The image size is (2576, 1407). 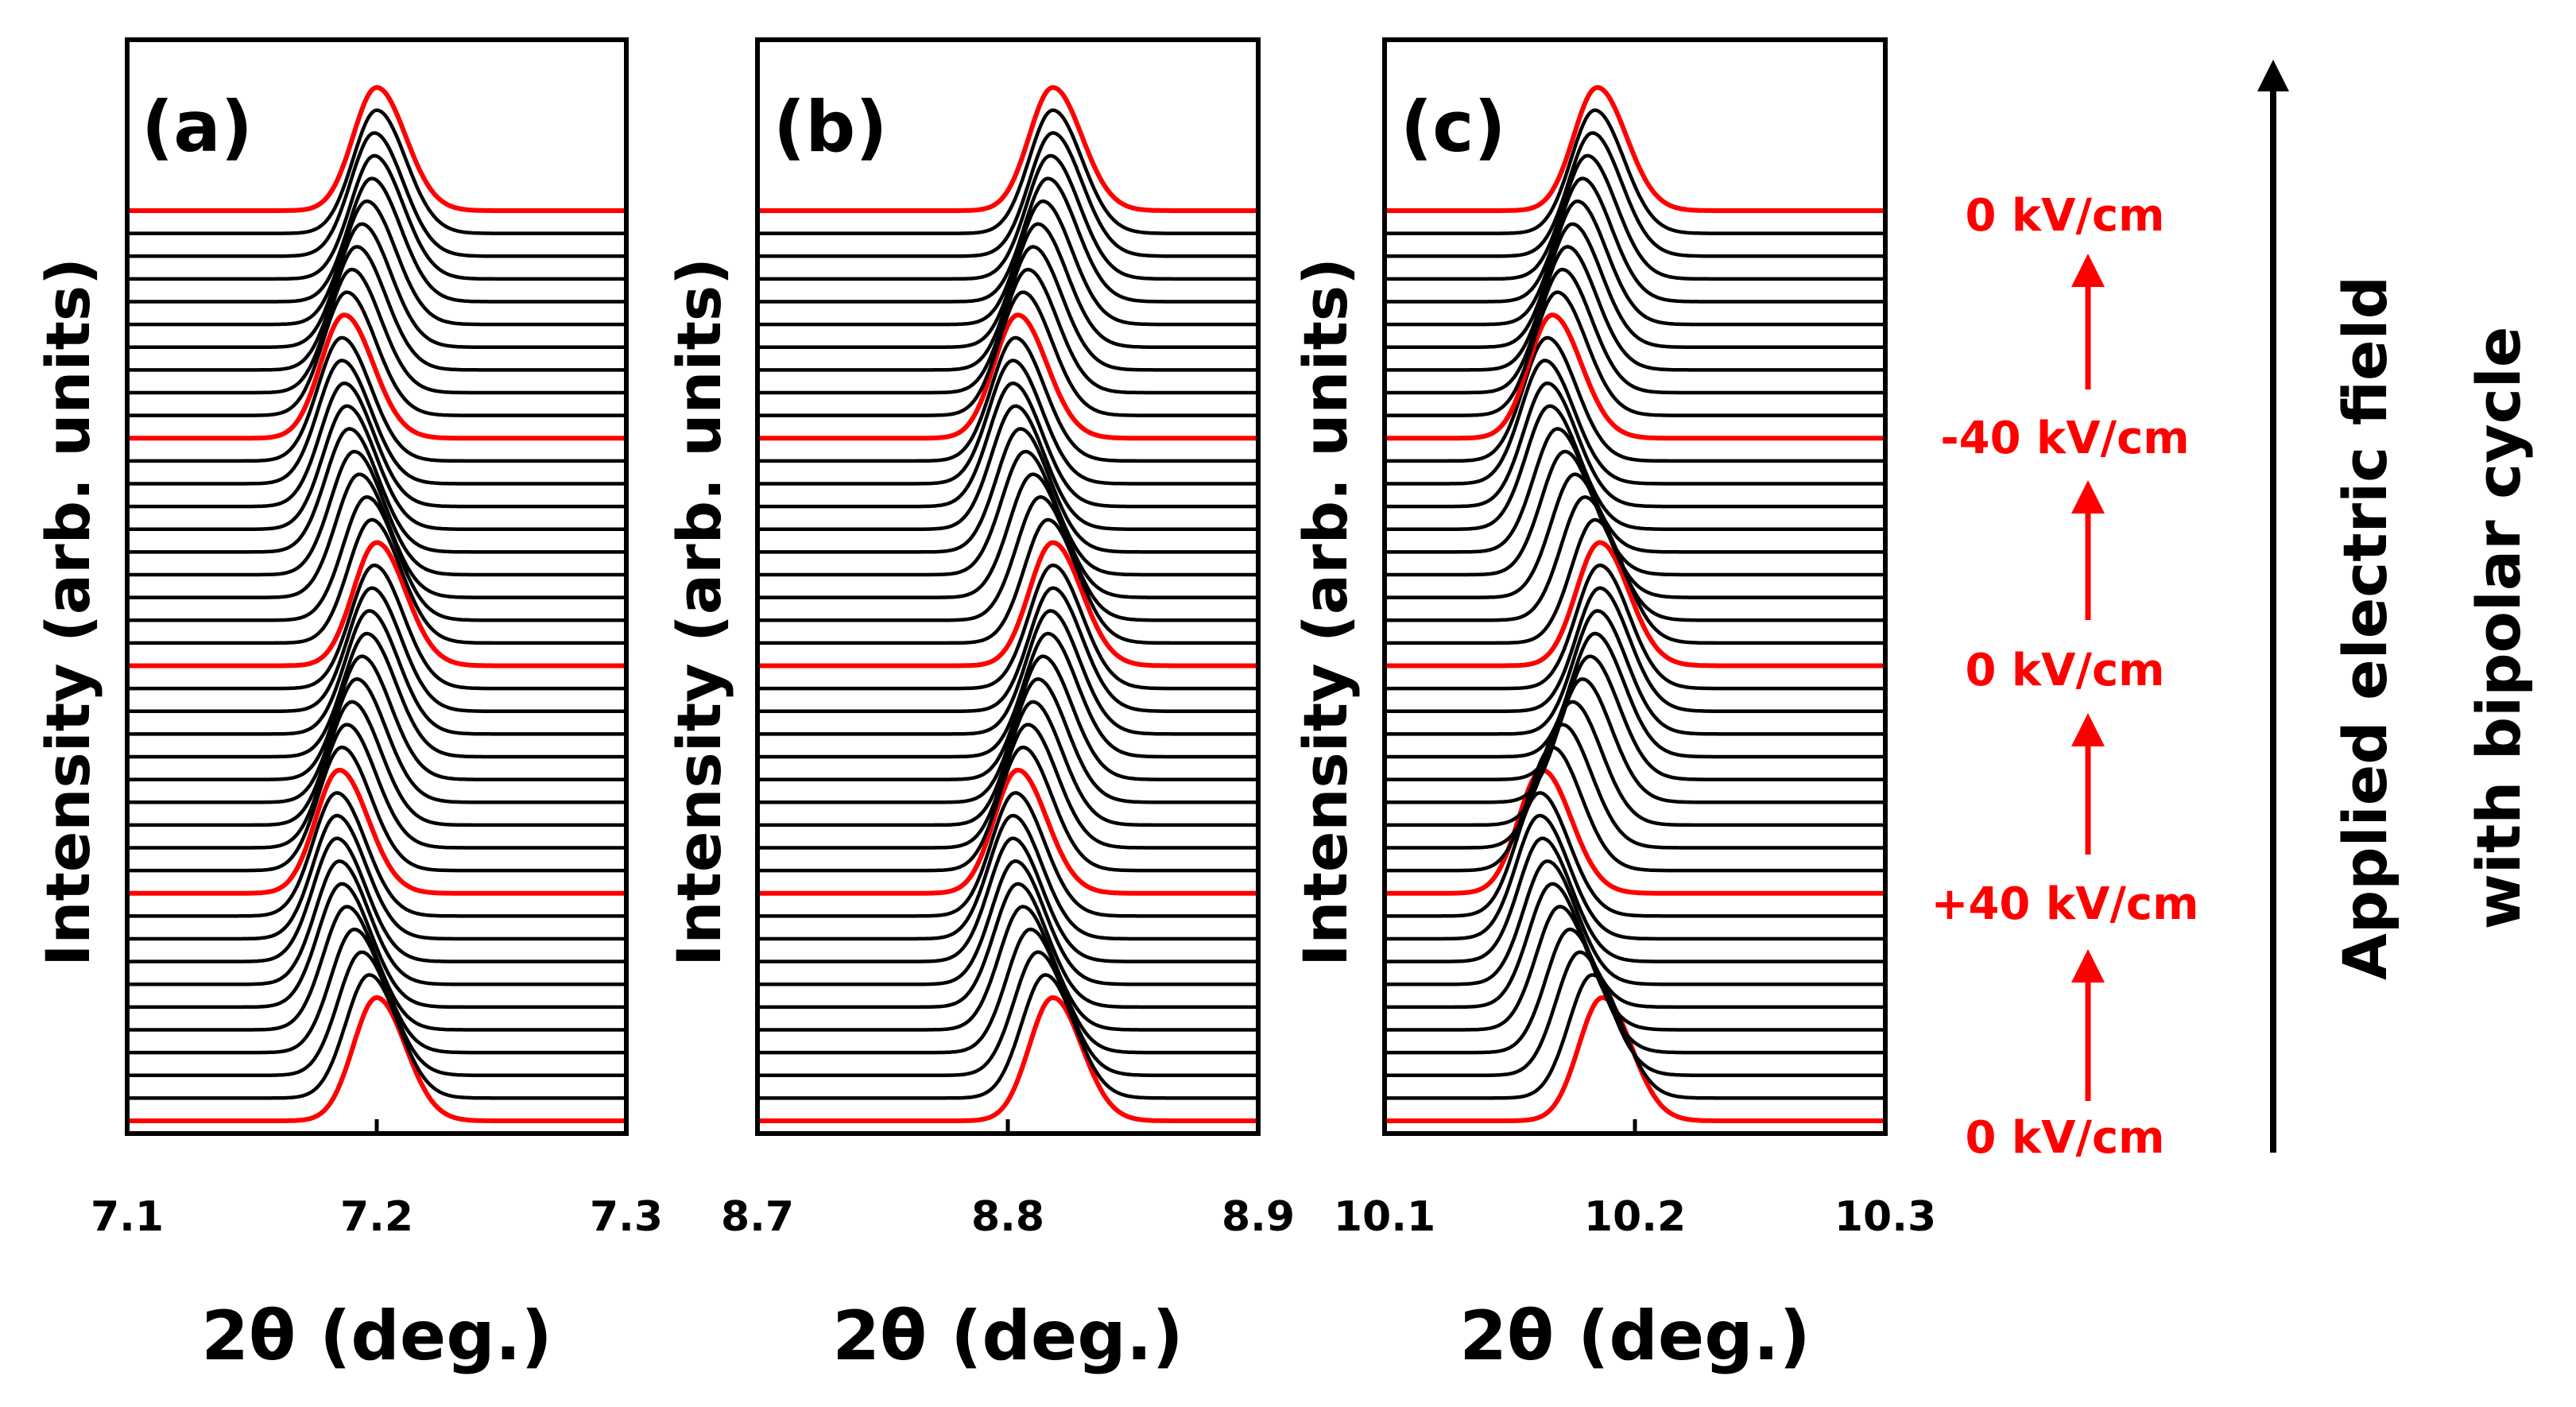 What do you see at coordinates (68, 612) in the screenshot?
I see `panel-a-ylabel: Intensity (arb. units)` at bounding box center [68, 612].